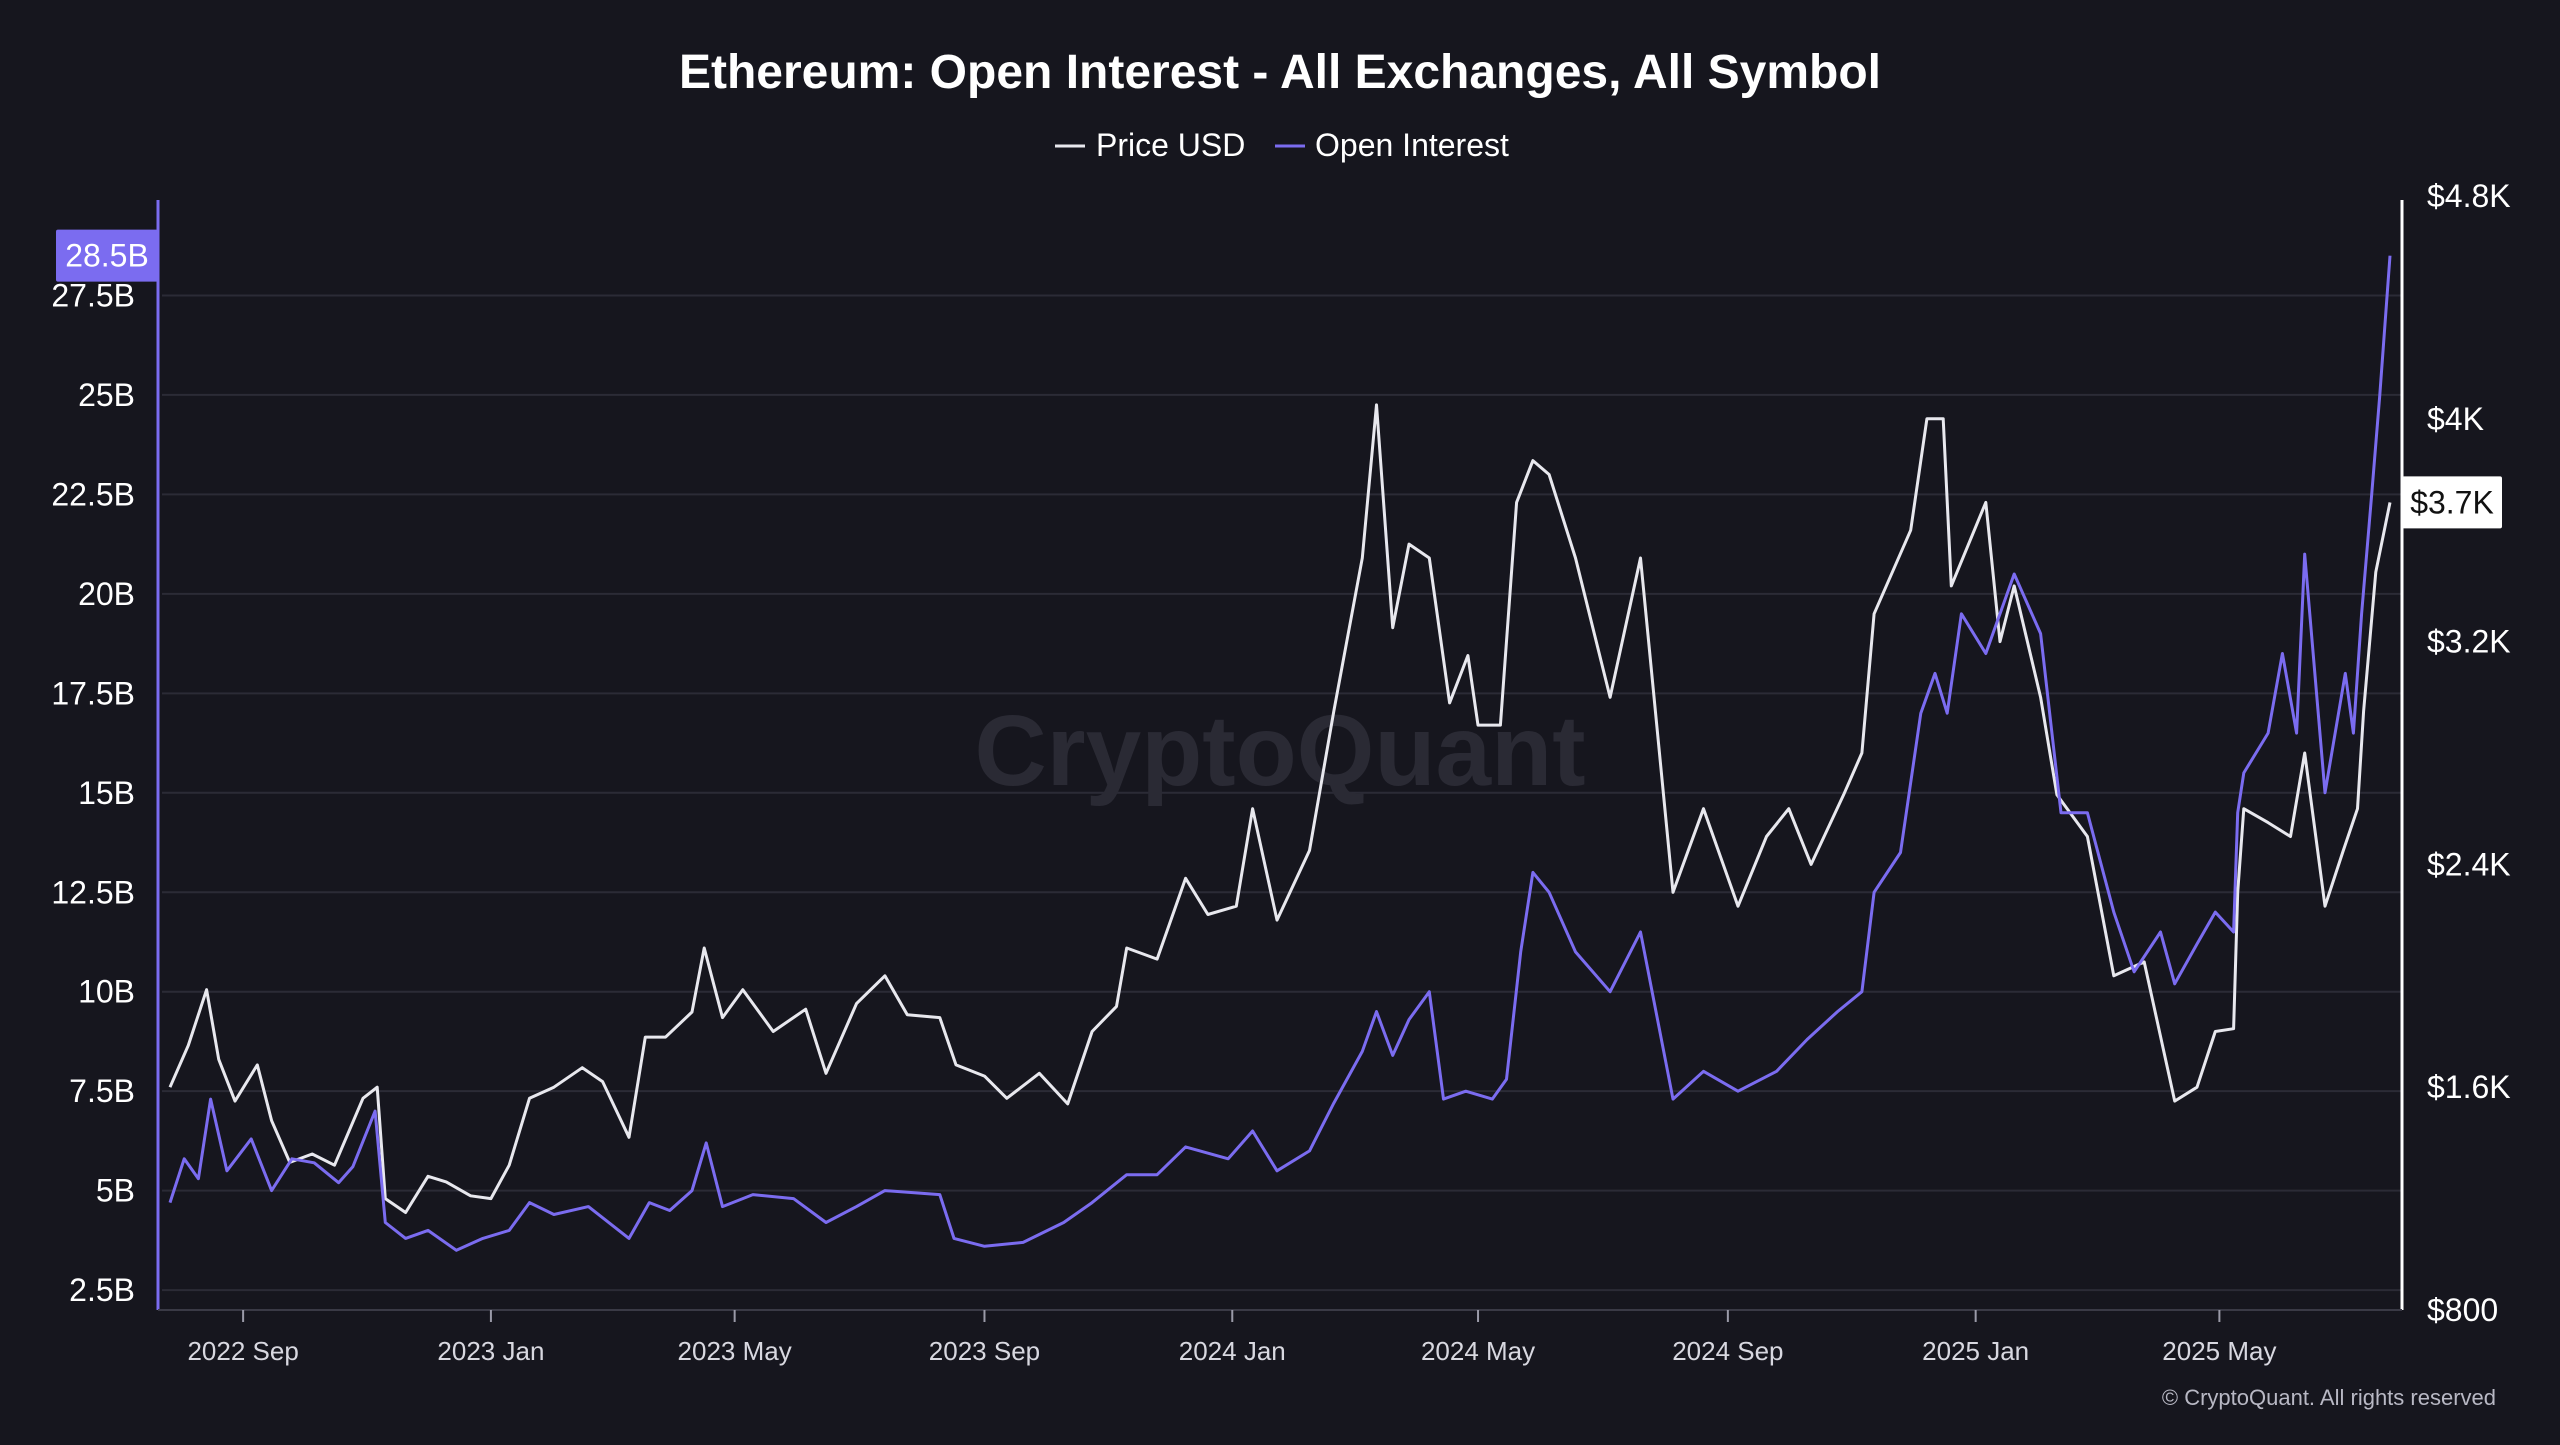 Image resolution: width=2560 pixels, height=1445 pixels. I want to click on left-tick-label: 22.5B, so click(93, 494).